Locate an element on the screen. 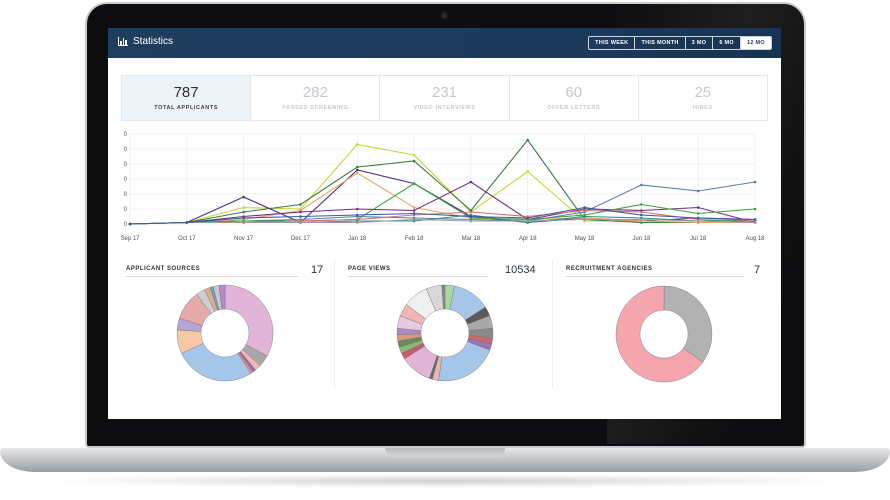 Image resolution: width=890 pixels, height=500 pixels. x-tick-label: Mar 18 is located at coordinates (471, 239).